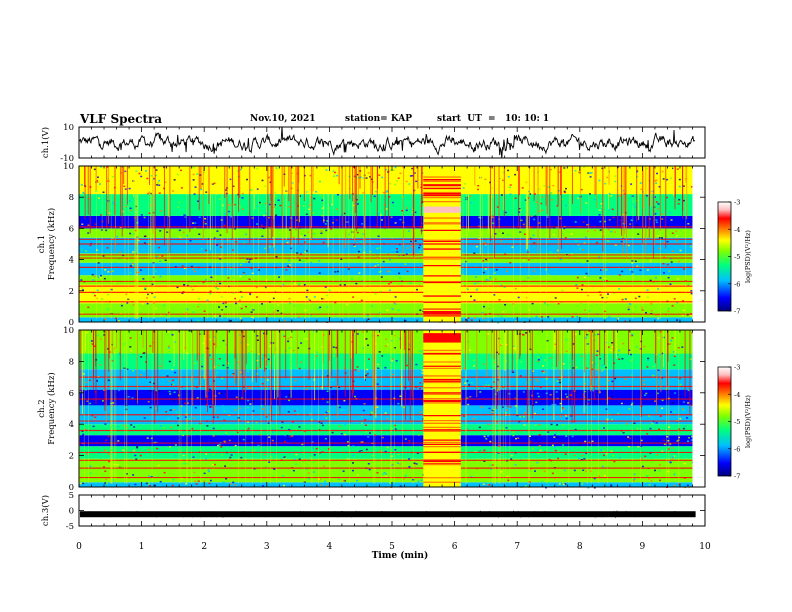 This screenshot has width=792, height=612. Describe the element at coordinates (455, 547) in the screenshot. I see `x-tick-label: 6` at that location.